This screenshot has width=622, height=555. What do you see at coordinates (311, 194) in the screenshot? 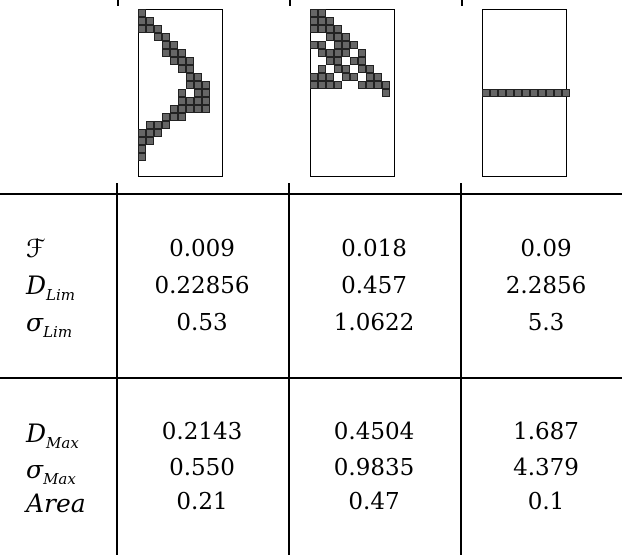
I see `horizontal-rule-top` at bounding box center [311, 194].